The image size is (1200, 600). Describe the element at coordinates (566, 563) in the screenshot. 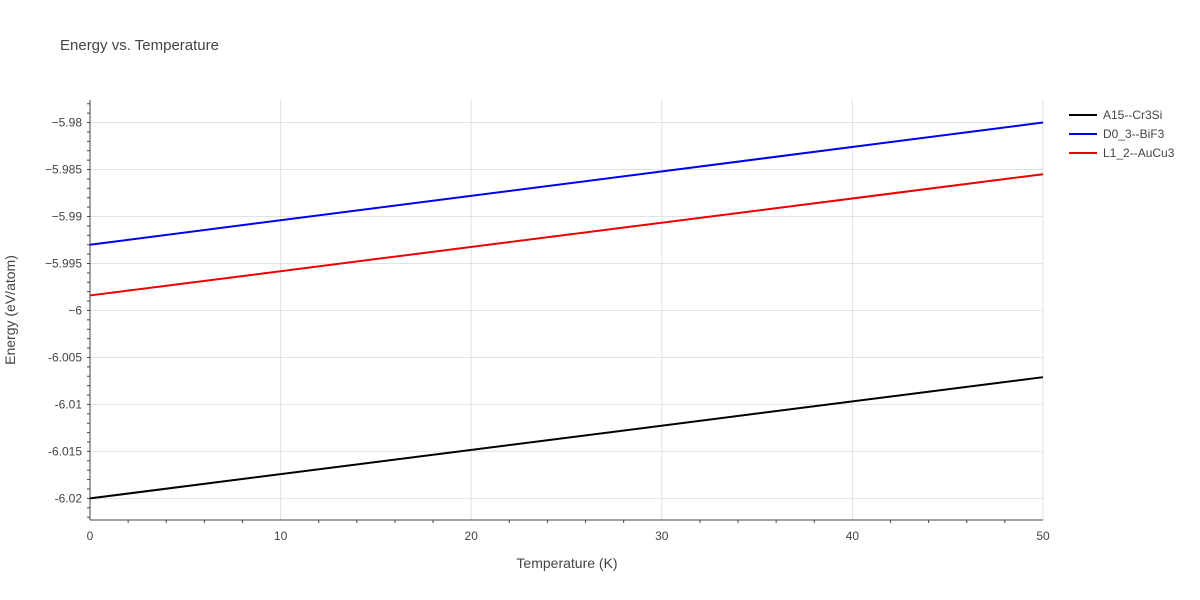

I see `x-axis-title: Temperature (K)` at that location.